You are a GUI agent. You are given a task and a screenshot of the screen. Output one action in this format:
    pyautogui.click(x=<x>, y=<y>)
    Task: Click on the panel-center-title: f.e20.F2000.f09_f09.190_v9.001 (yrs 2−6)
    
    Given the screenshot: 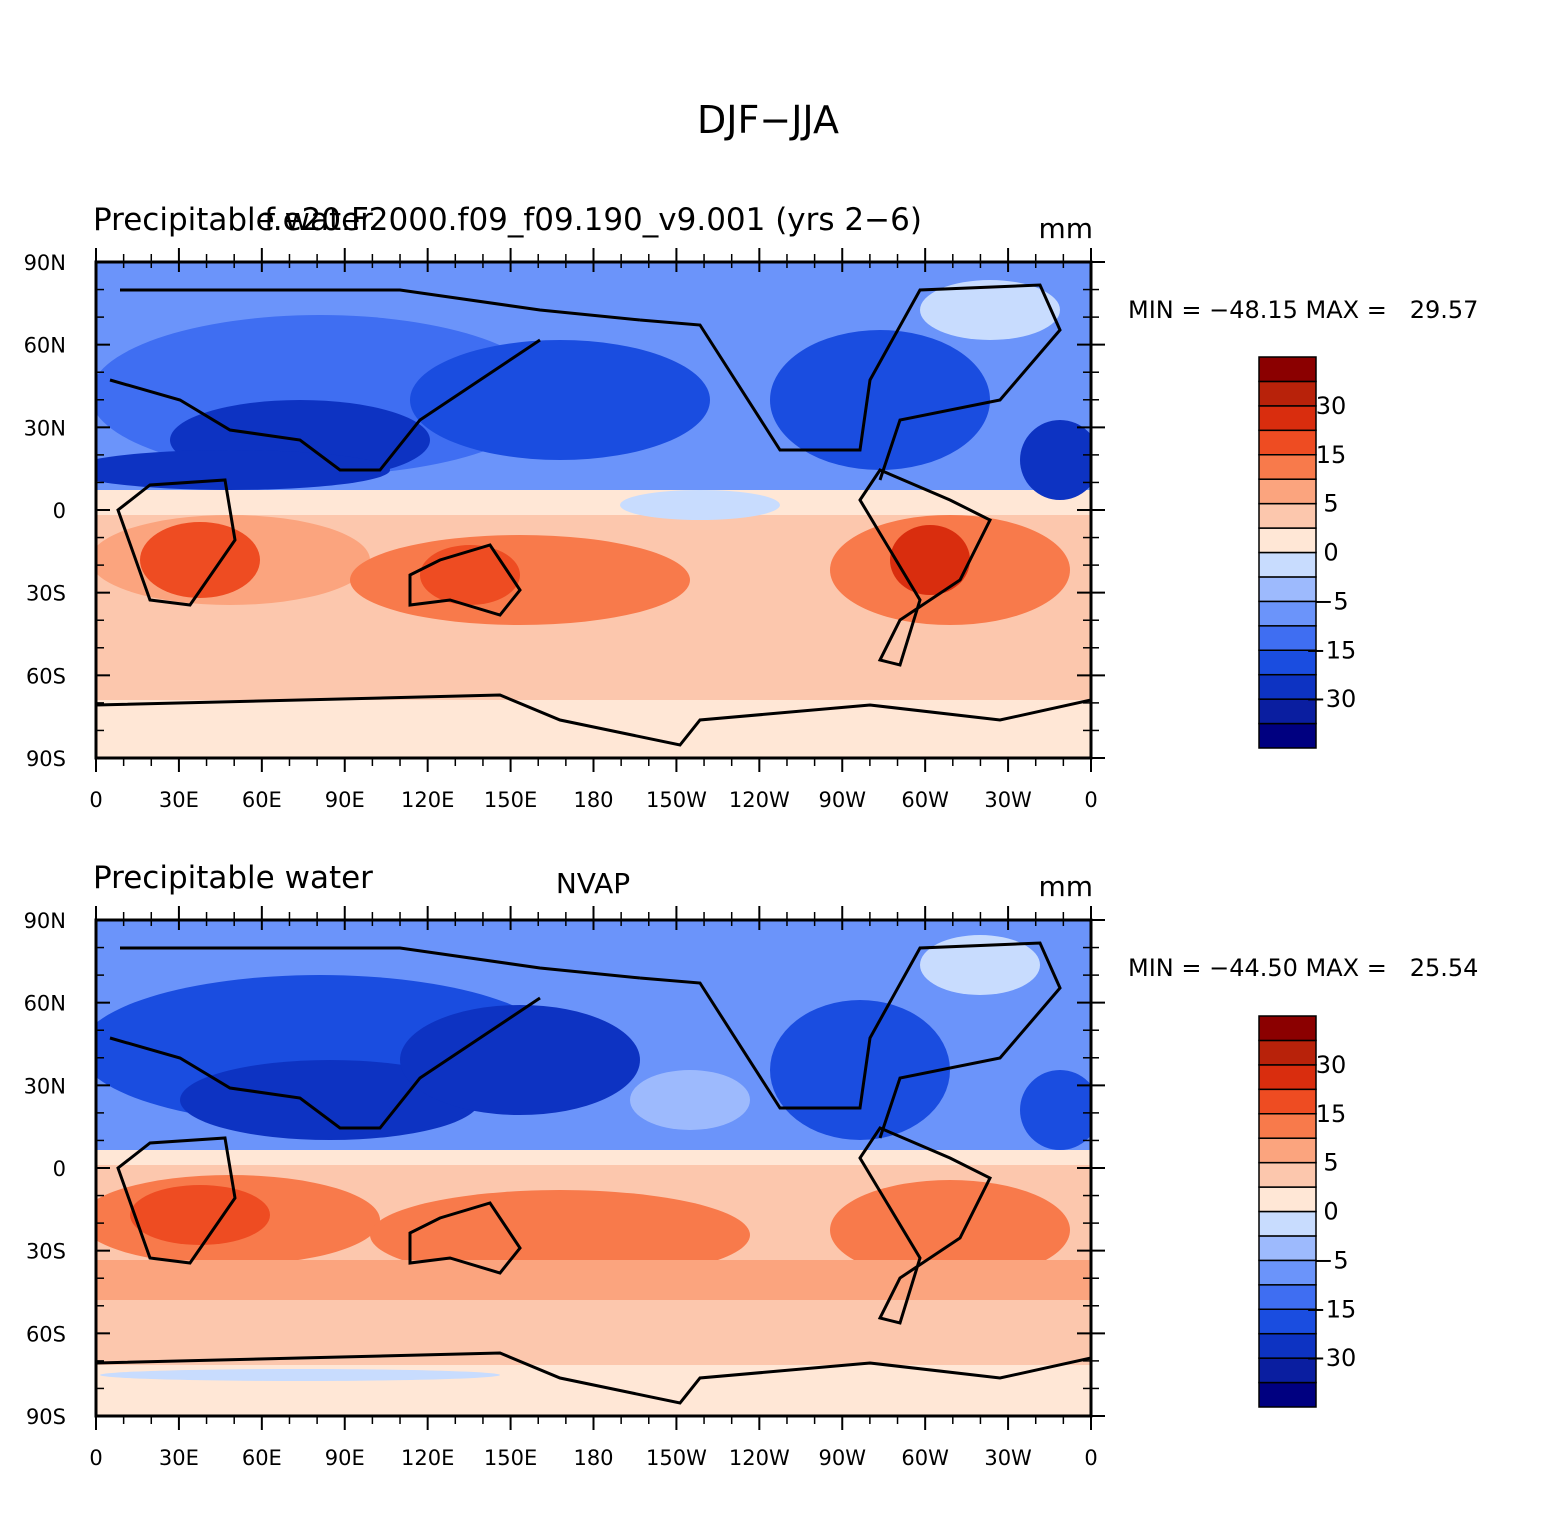 What is the action you would take?
    pyautogui.click(x=593, y=220)
    